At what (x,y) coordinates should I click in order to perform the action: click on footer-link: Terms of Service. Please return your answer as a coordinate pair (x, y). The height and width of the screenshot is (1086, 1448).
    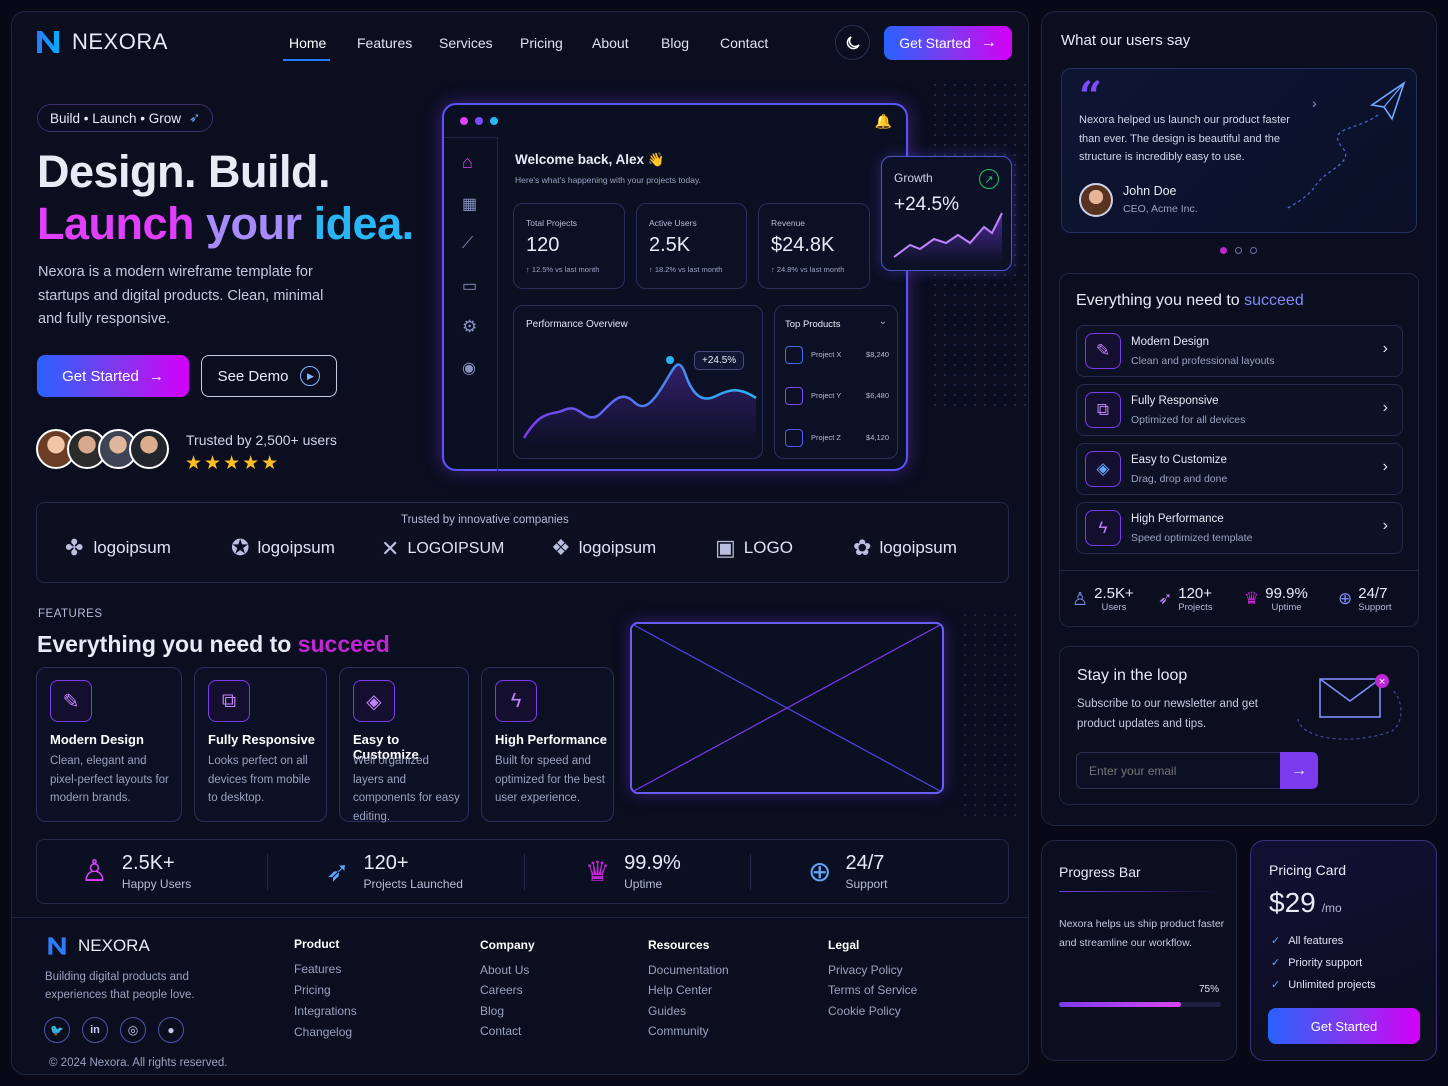
    Looking at the image, I should click on (873, 990).